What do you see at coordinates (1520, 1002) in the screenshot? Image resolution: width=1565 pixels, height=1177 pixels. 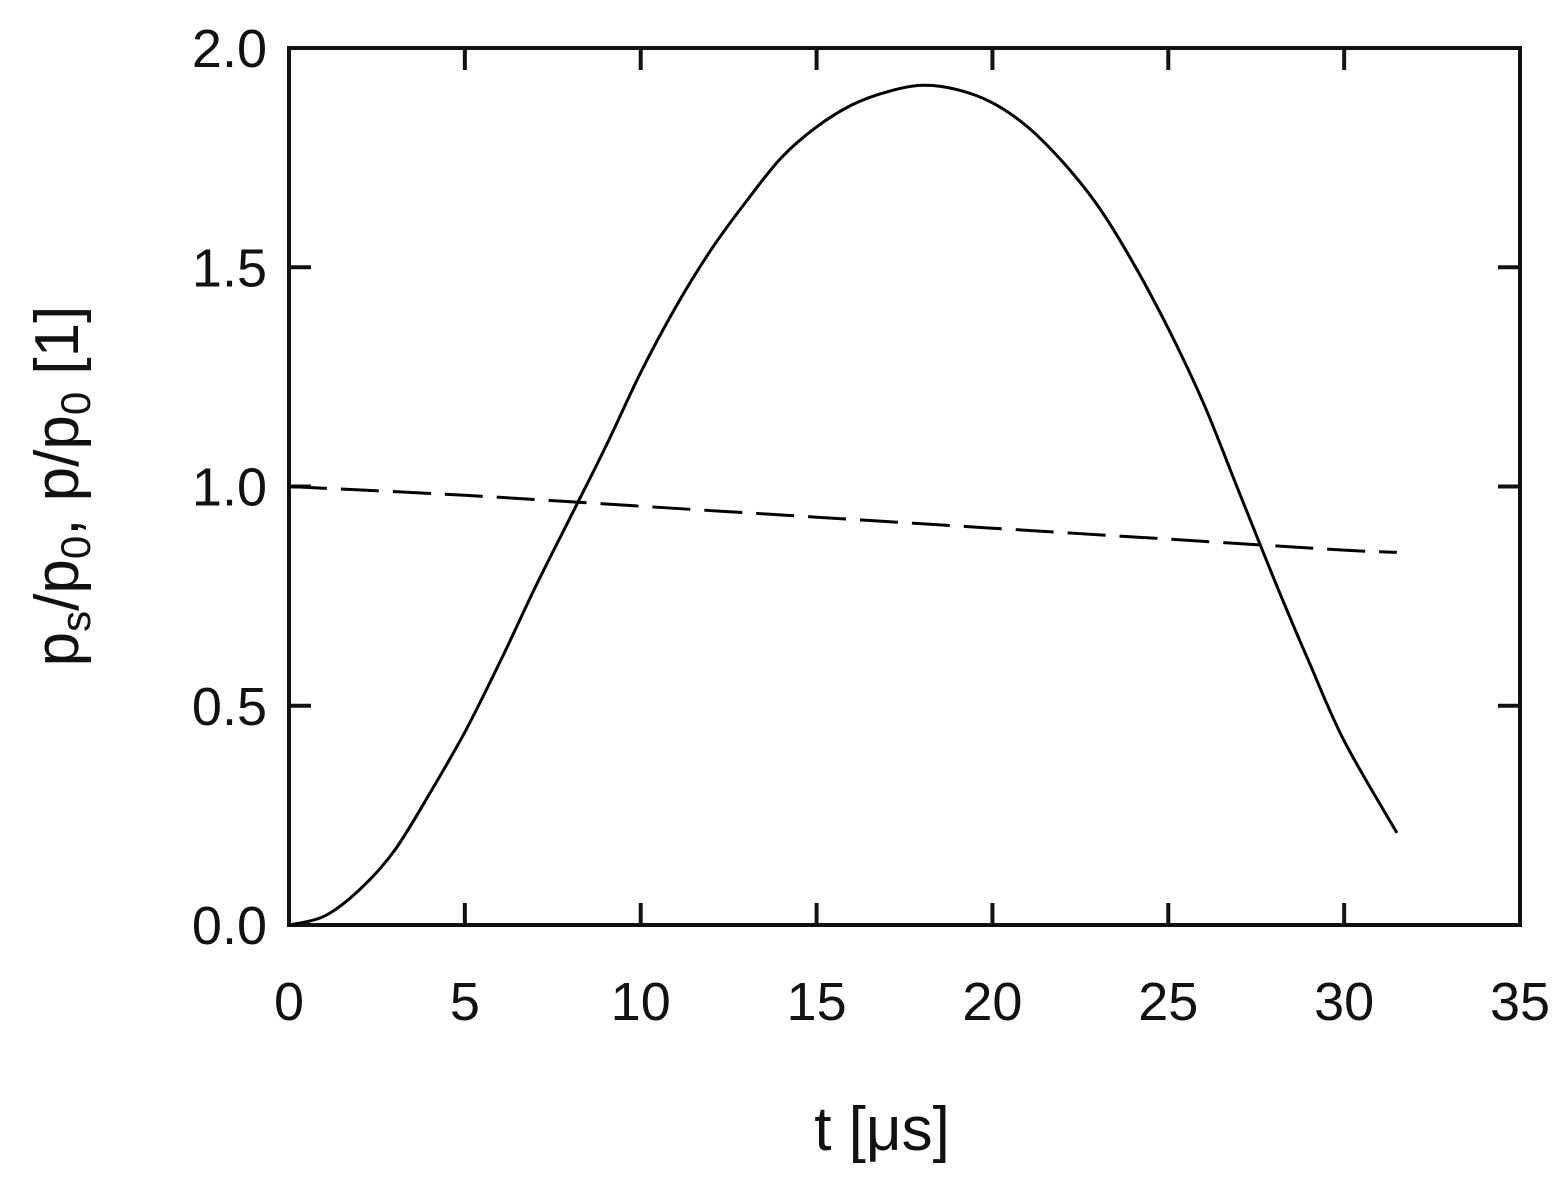 I see `x-tick-label: 35` at bounding box center [1520, 1002].